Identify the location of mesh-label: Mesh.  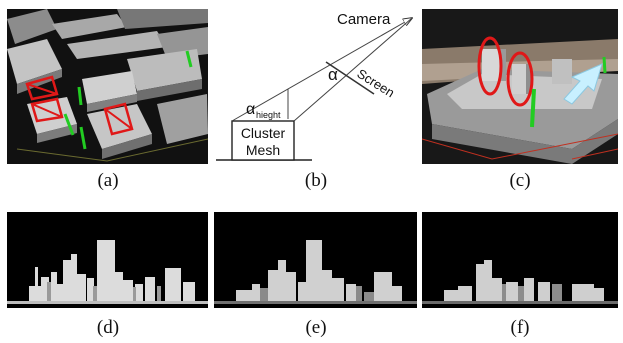
(263, 150).